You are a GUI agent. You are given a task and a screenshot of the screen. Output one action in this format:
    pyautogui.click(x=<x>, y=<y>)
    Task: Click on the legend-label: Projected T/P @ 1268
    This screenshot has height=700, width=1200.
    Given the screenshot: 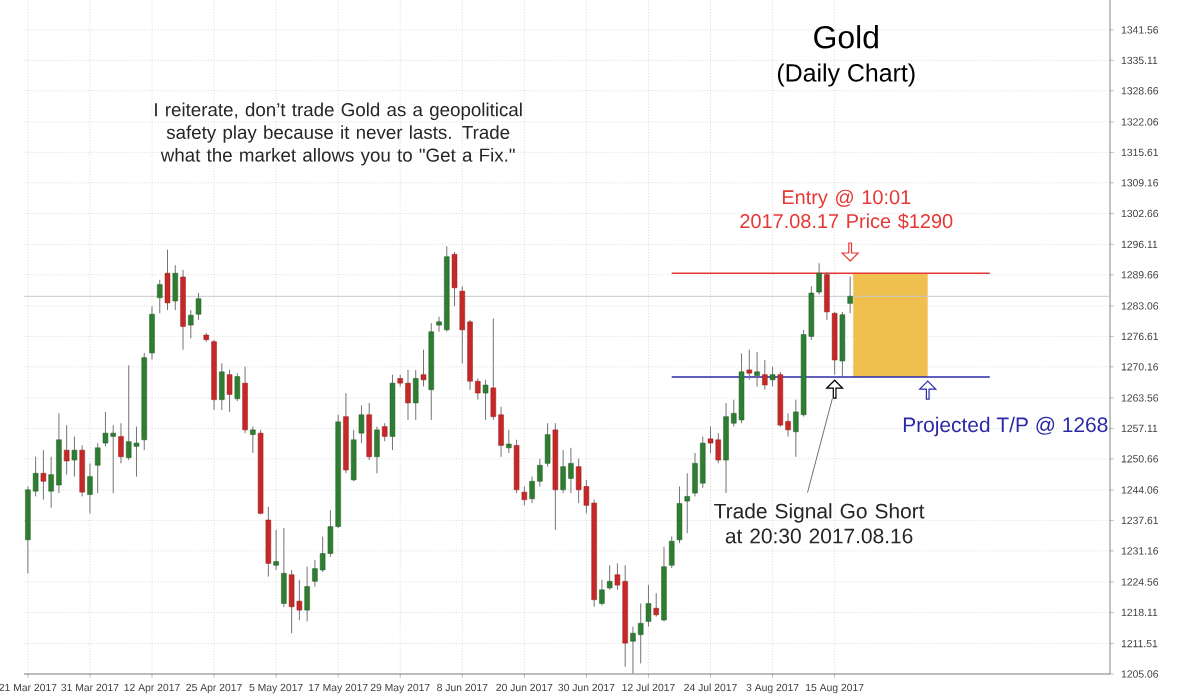 What is the action you would take?
    pyautogui.click(x=1005, y=426)
    